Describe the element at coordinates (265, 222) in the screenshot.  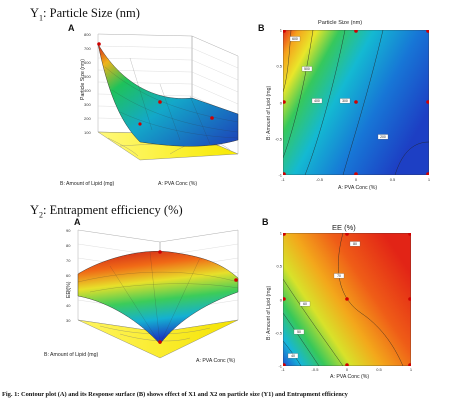
I see `panel-label-y2-b: B` at that location.